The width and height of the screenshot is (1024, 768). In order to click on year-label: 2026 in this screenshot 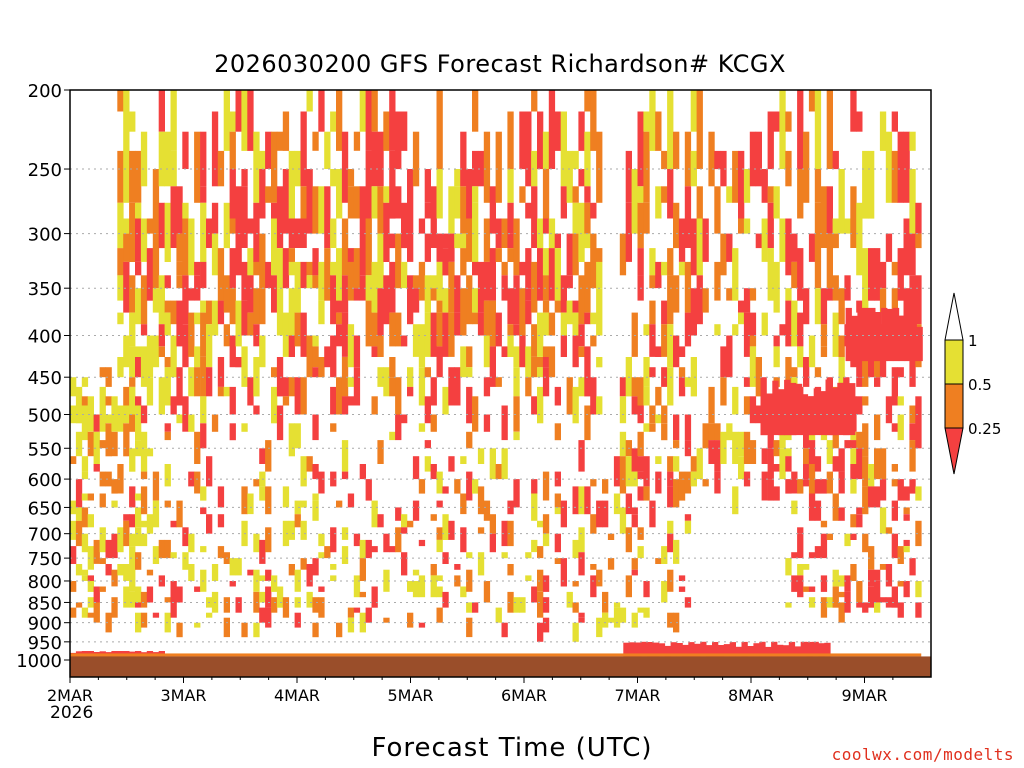, I will do `click(72, 713)`.